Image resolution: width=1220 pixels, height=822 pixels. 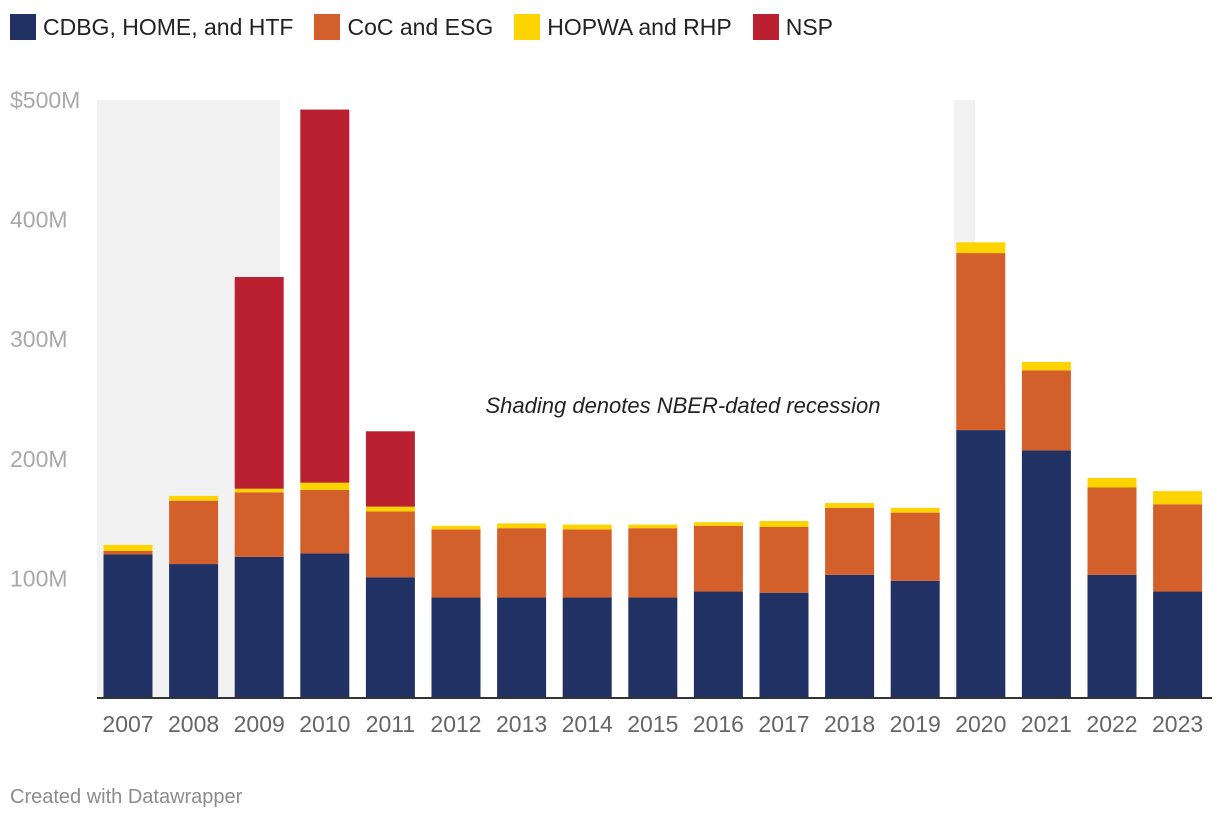 I want to click on x-tick-label: 2012, so click(x=455, y=724).